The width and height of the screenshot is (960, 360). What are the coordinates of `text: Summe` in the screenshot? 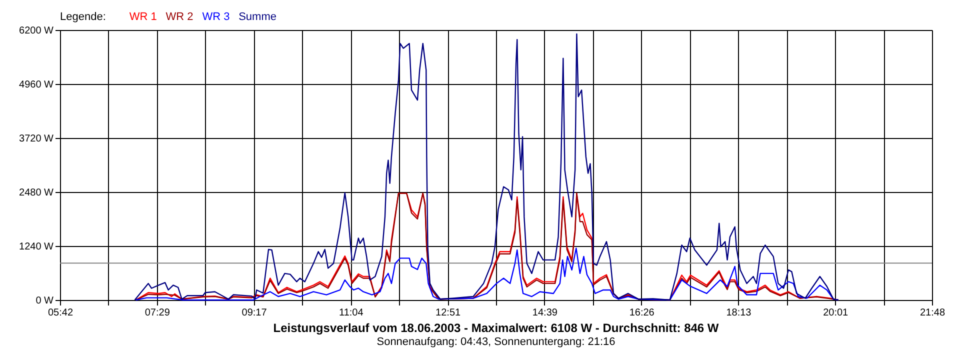 It's located at (257, 17).